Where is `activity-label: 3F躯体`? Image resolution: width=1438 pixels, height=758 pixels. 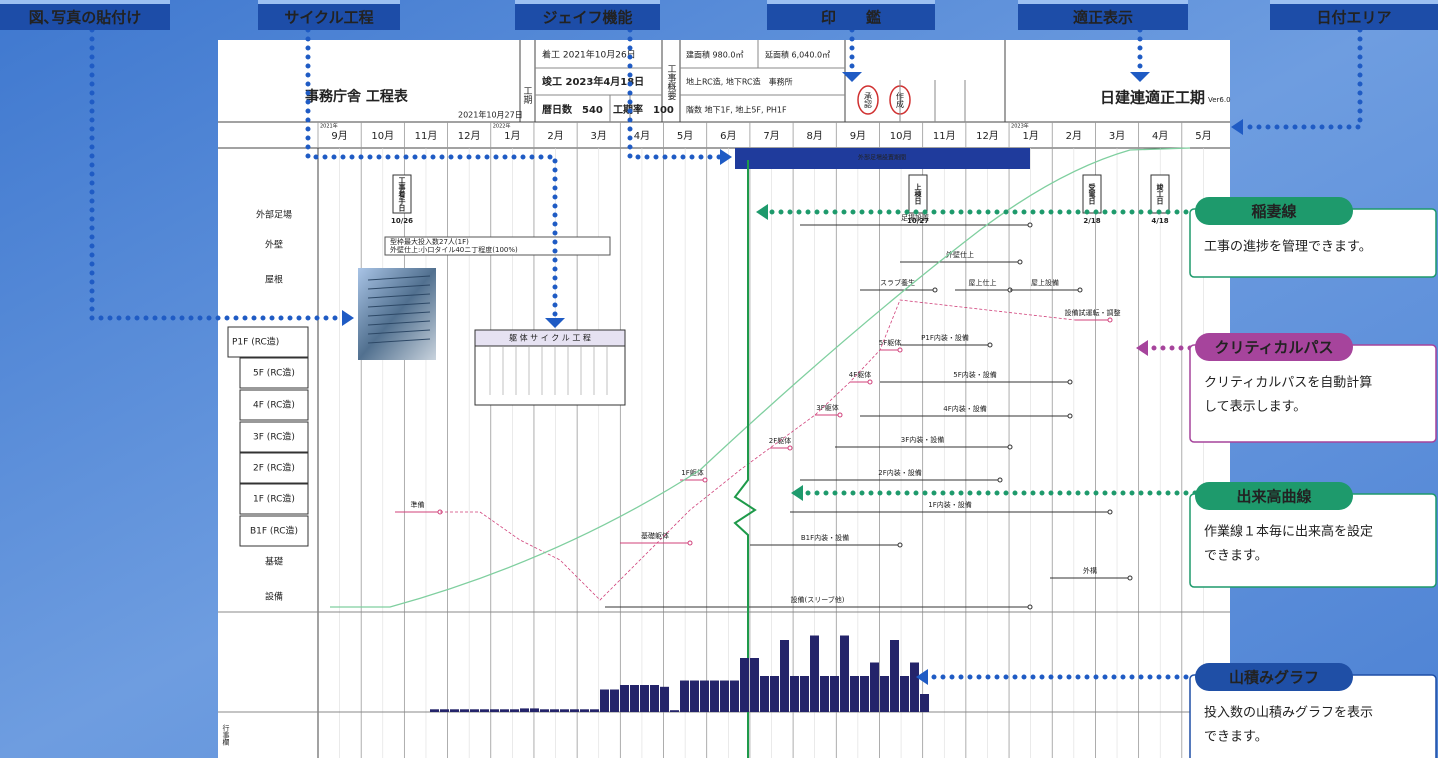
activity-label: 3F躯体 is located at coordinates (827, 407).